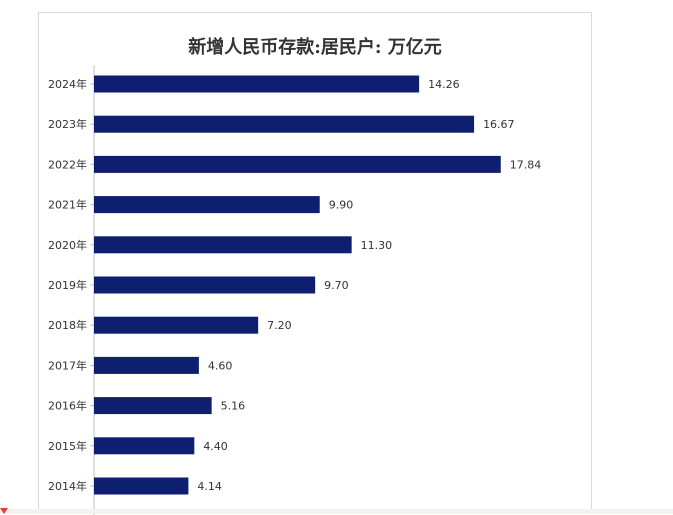 This screenshot has width=673, height=515. Describe the element at coordinates (215, 446) in the screenshot. I see `data-label: 4.40` at that location.